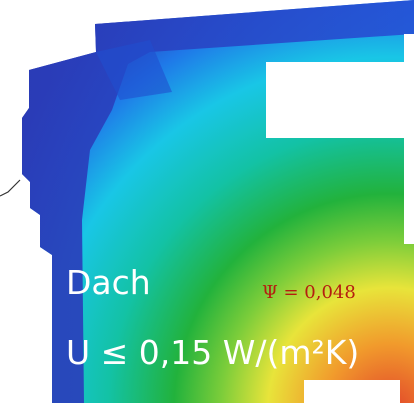 The width and height of the screenshot is (414, 403). I want to click on component-label: Dach, so click(108, 282).